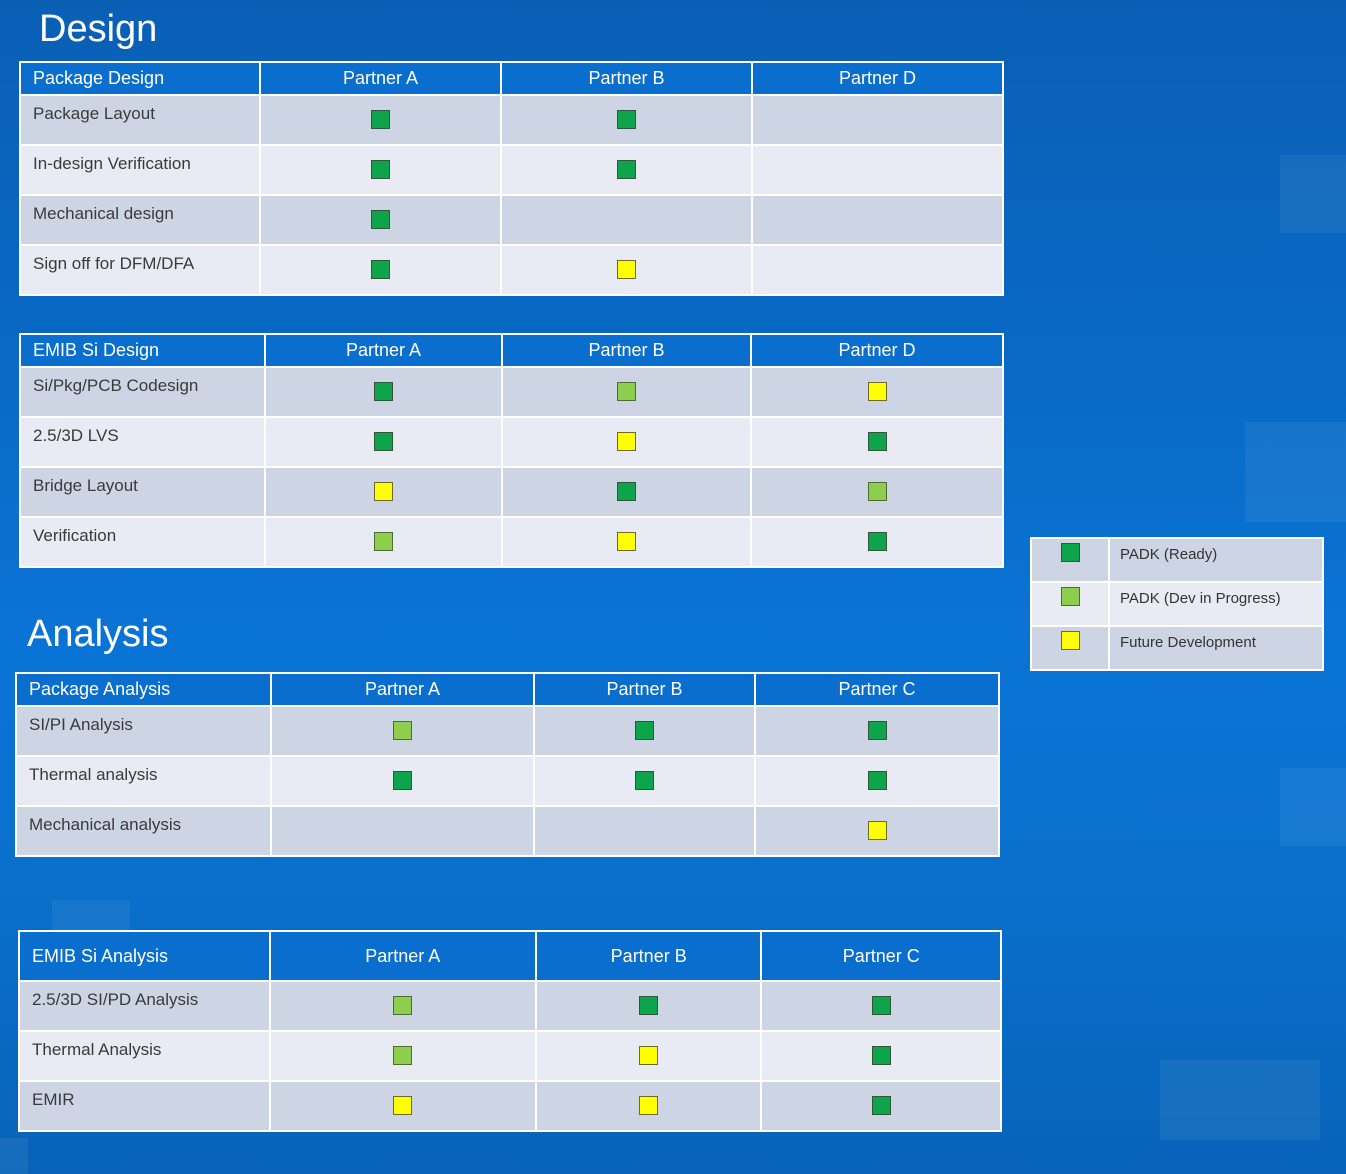 The width and height of the screenshot is (1346, 1174). What do you see at coordinates (881, 956) in the screenshot?
I see `column-header: Partner C` at bounding box center [881, 956].